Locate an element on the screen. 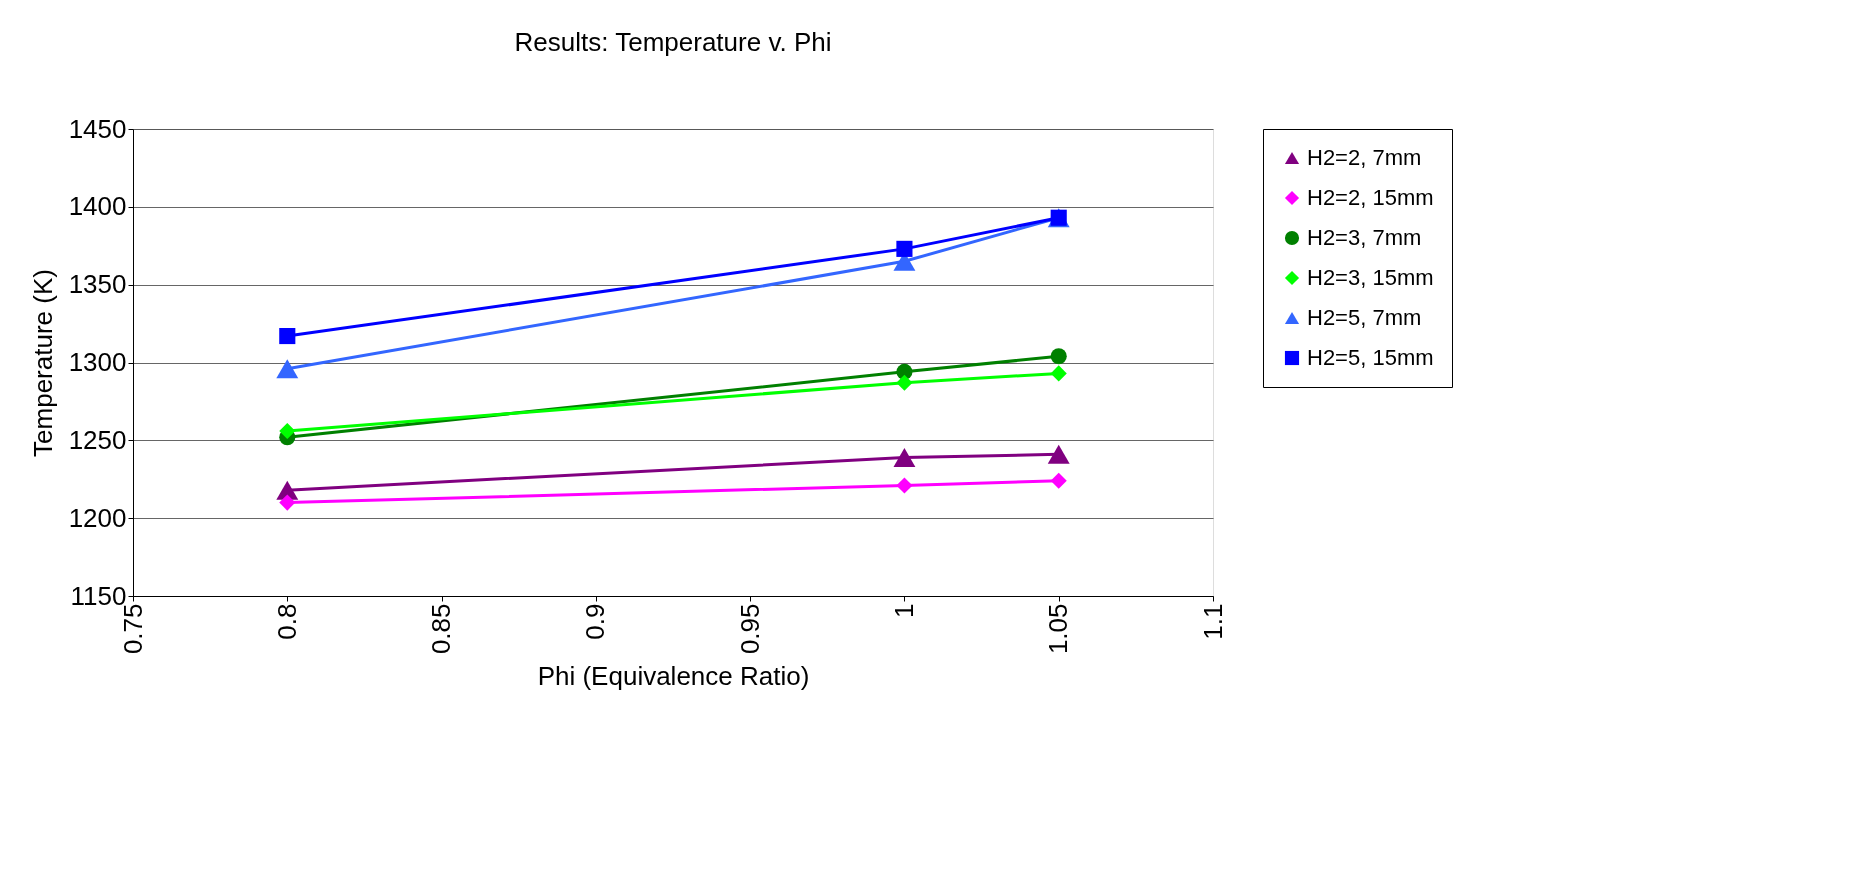  legend-label: H2=3, 7mm is located at coordinates (1364, 237).